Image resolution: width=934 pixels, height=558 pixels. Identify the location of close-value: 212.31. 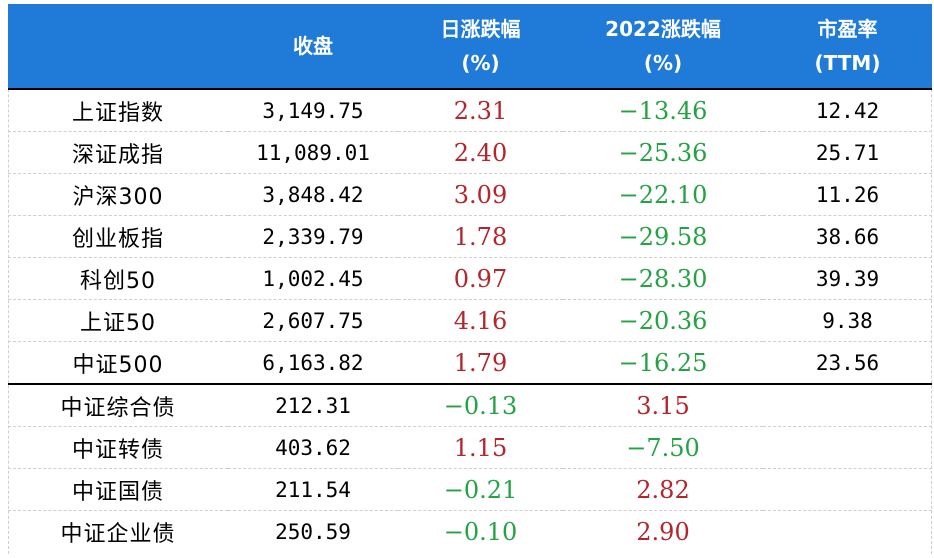
(313, 405).